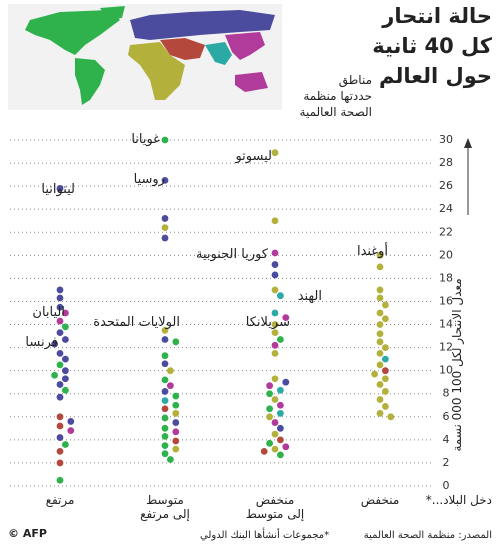 This screenshot has height=550, width=500. Describe the element at coordinates (253, 156) in the screenshot. I see `annotation: ليسوتو` at that location.